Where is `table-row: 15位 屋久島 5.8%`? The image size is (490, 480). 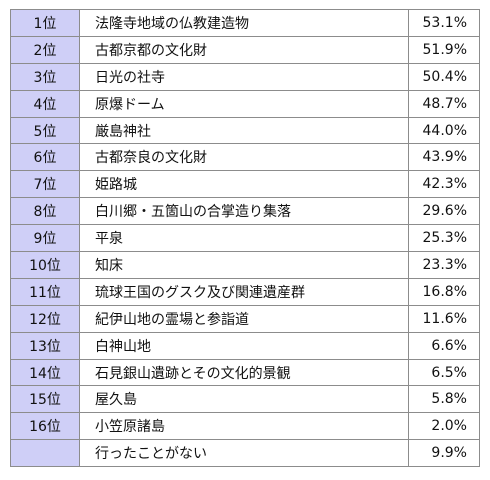
table-row: 15位 屋久島 5.8% is located at coordinates (245, 399).